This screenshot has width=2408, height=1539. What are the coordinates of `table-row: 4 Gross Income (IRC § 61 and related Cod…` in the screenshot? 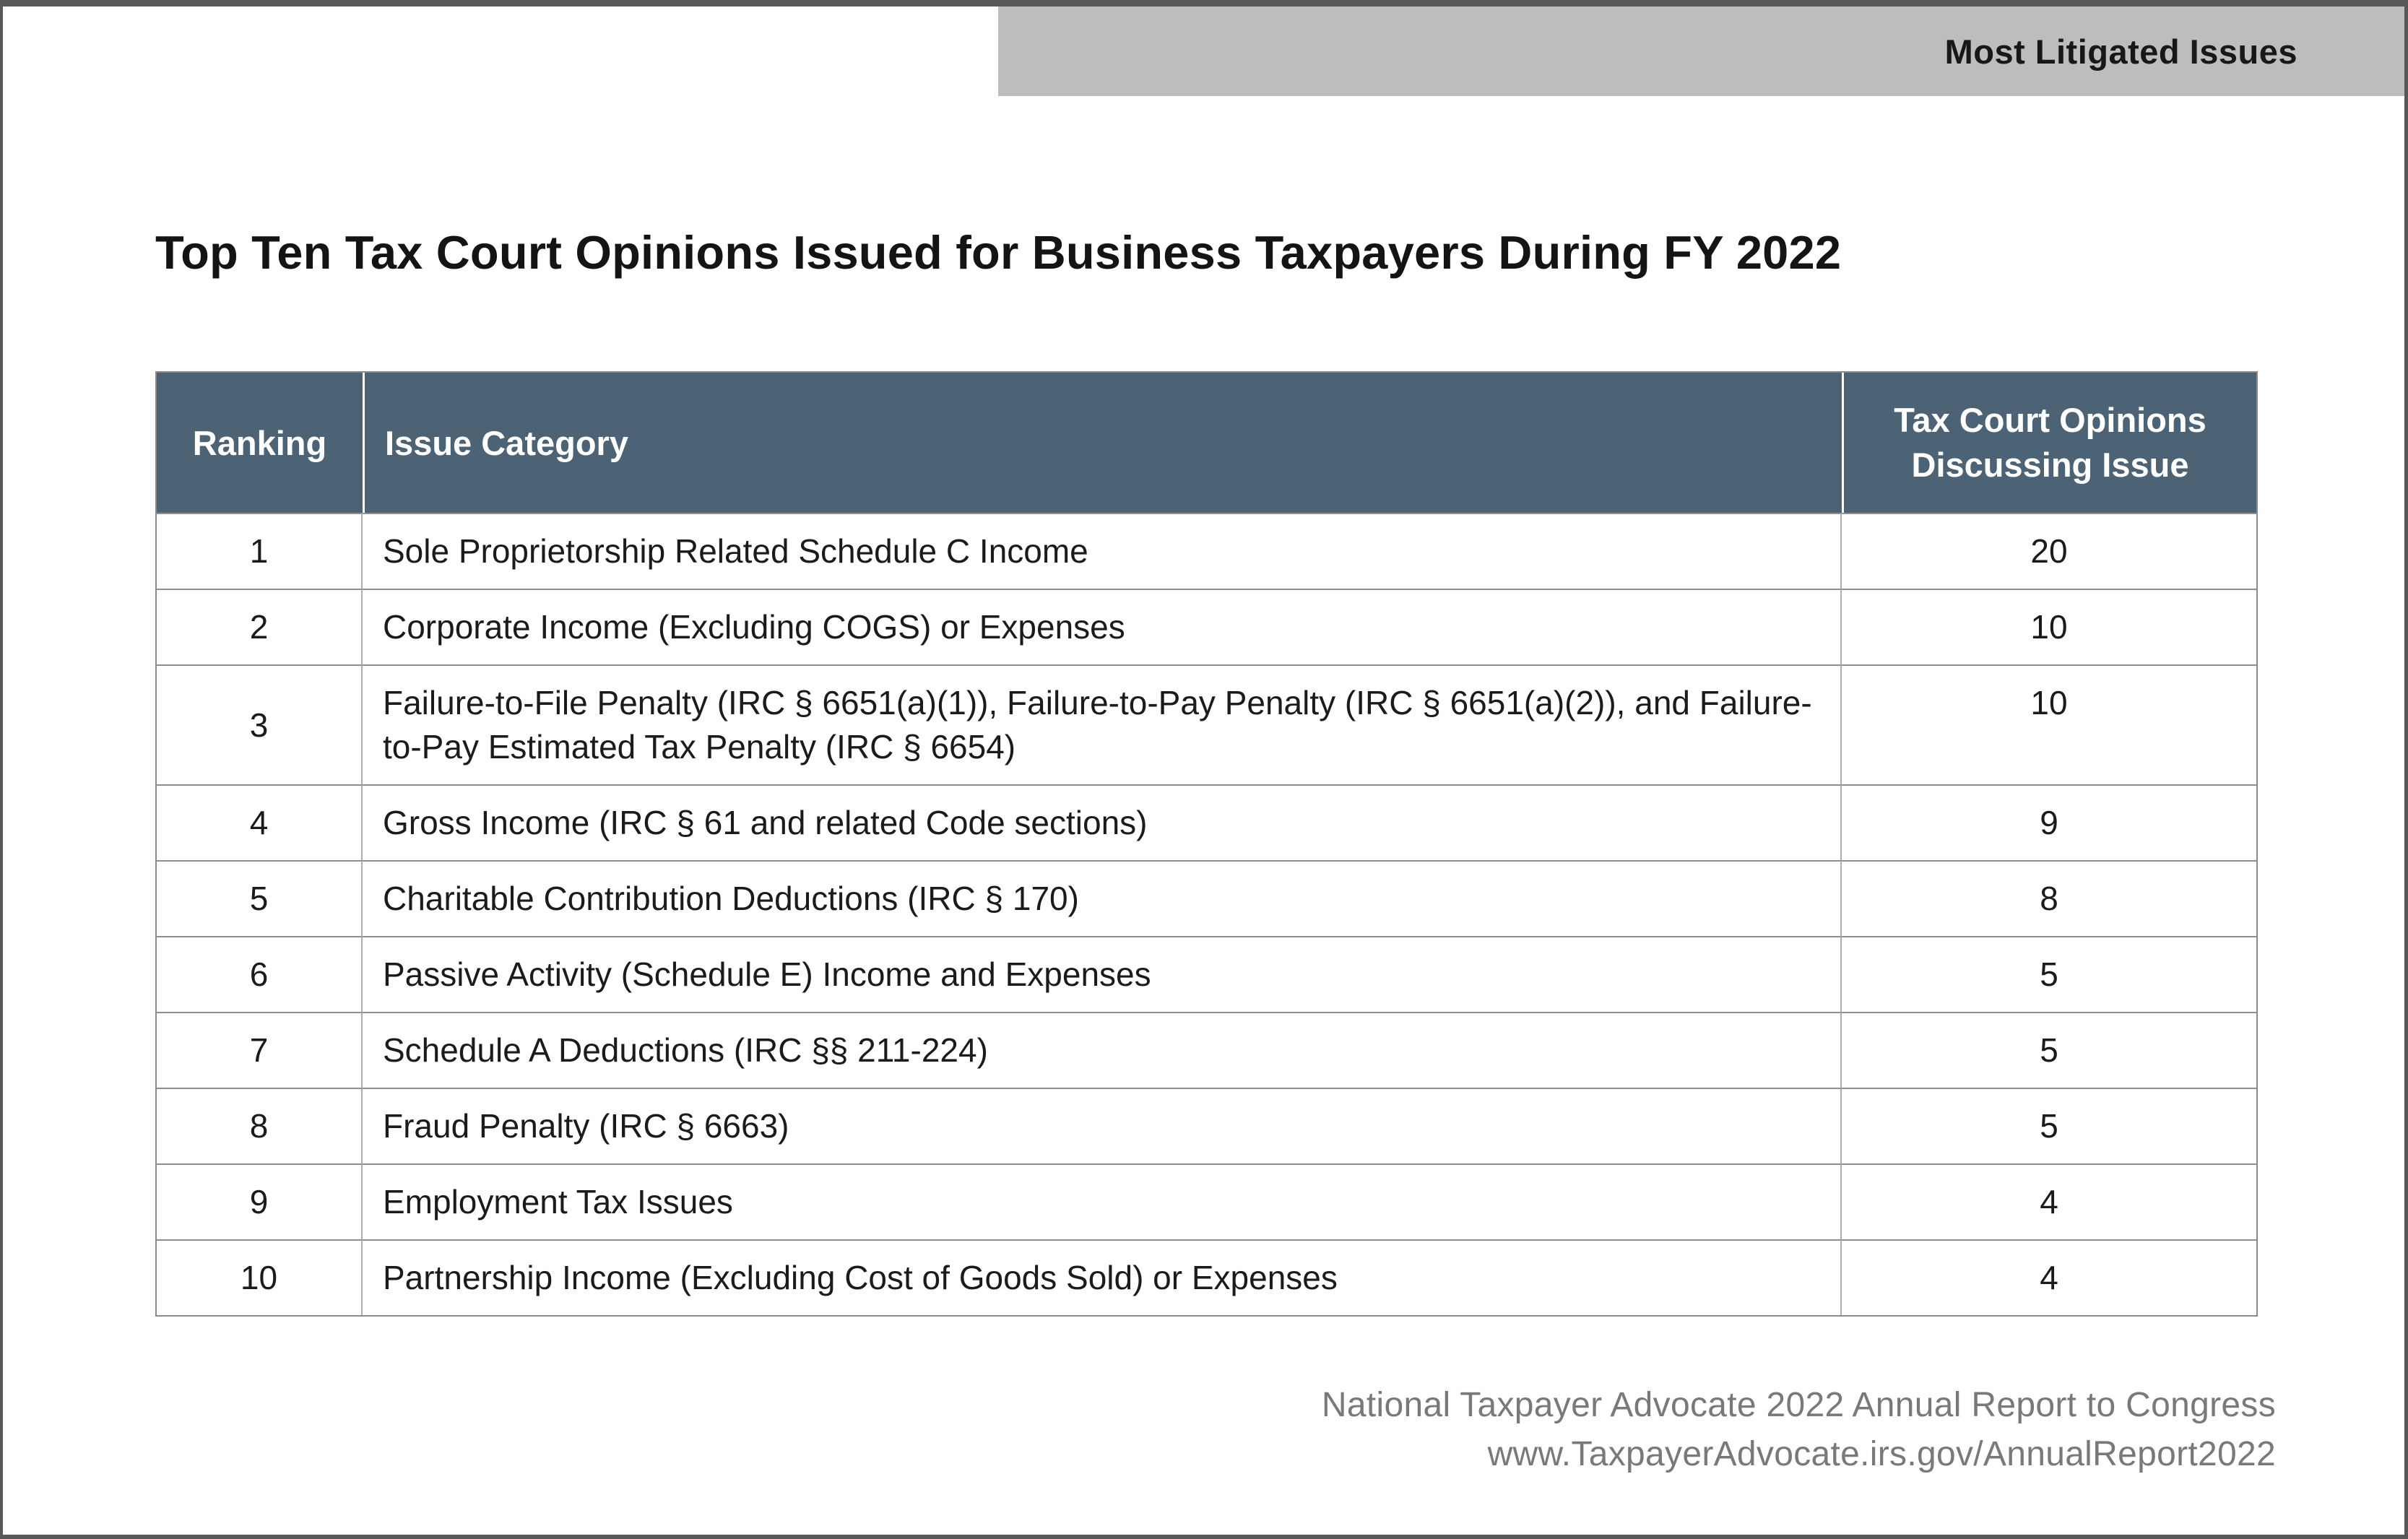 It's located at (1206, 822).